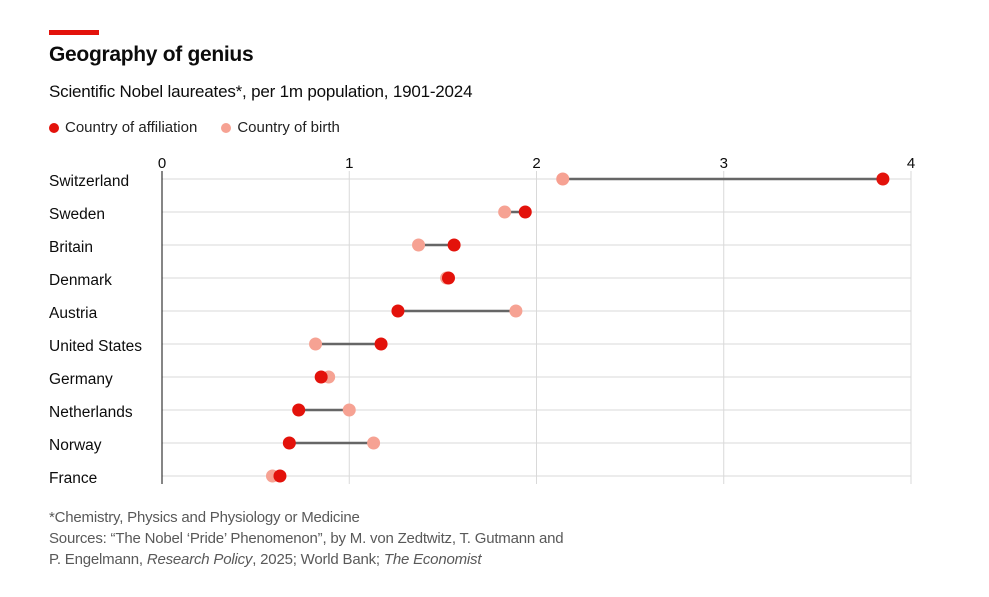 This screenshot has height=597, width=989. What do you see at coordinates (724, 163) in the screenshot?
I see `x-tick-label: 3` at bounding box center [724, 163].